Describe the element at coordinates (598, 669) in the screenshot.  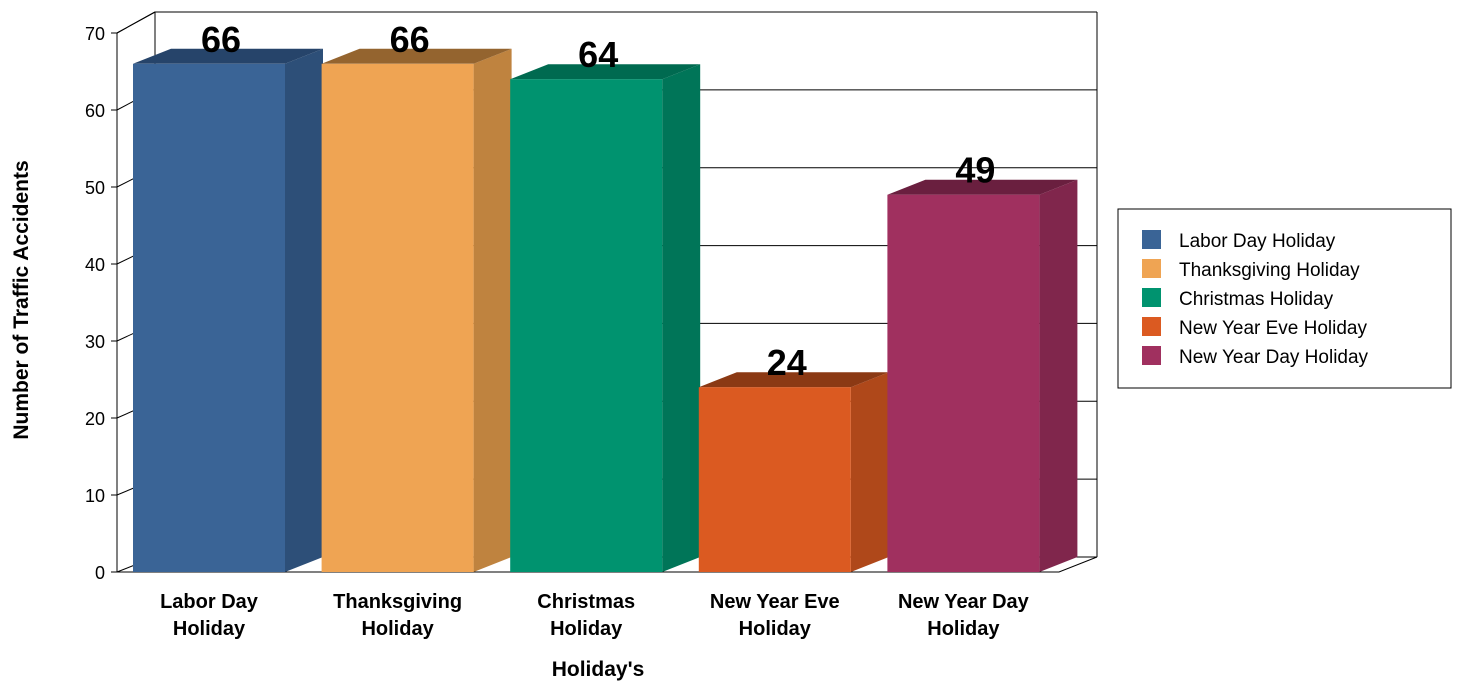
I see `x-axis-title: Holiday's` at that location.